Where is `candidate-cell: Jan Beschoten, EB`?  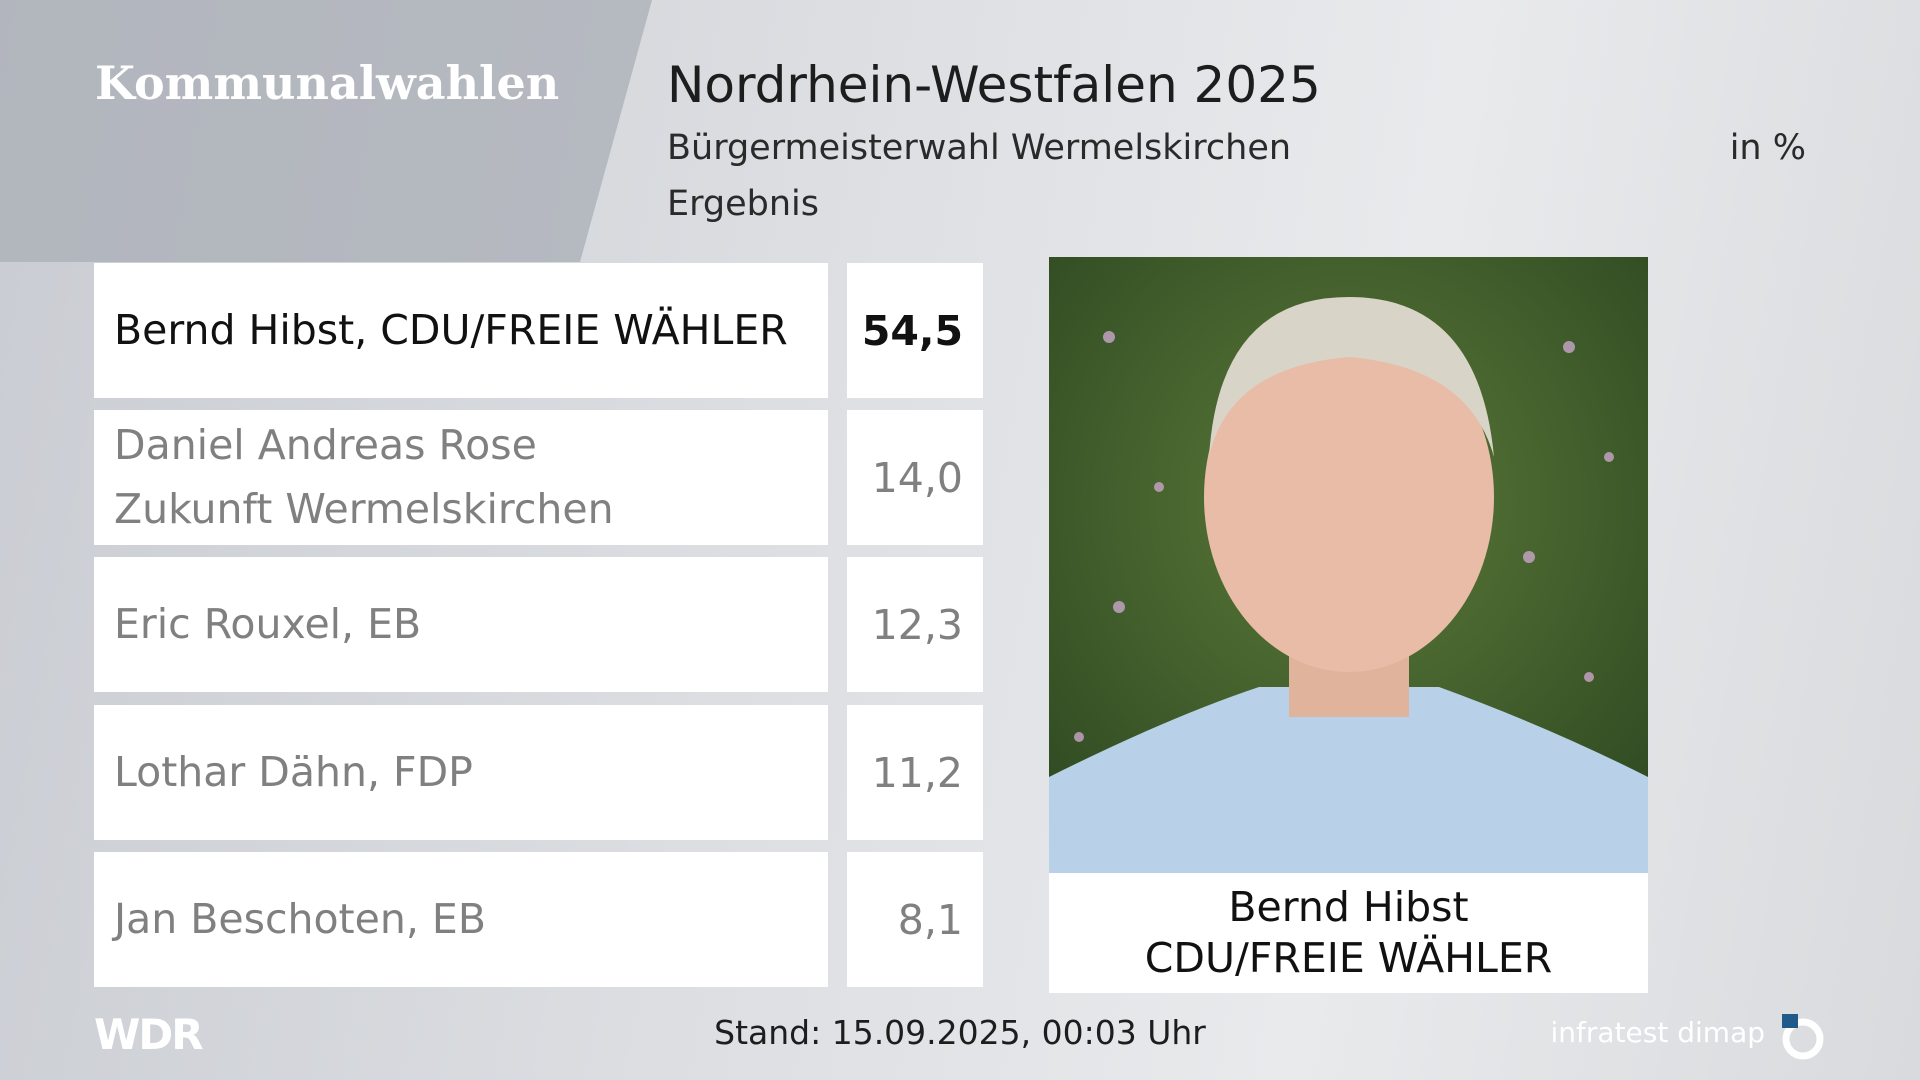
candidate-cell: Jan Beschoten, EB is located at coordinates (461, 919).